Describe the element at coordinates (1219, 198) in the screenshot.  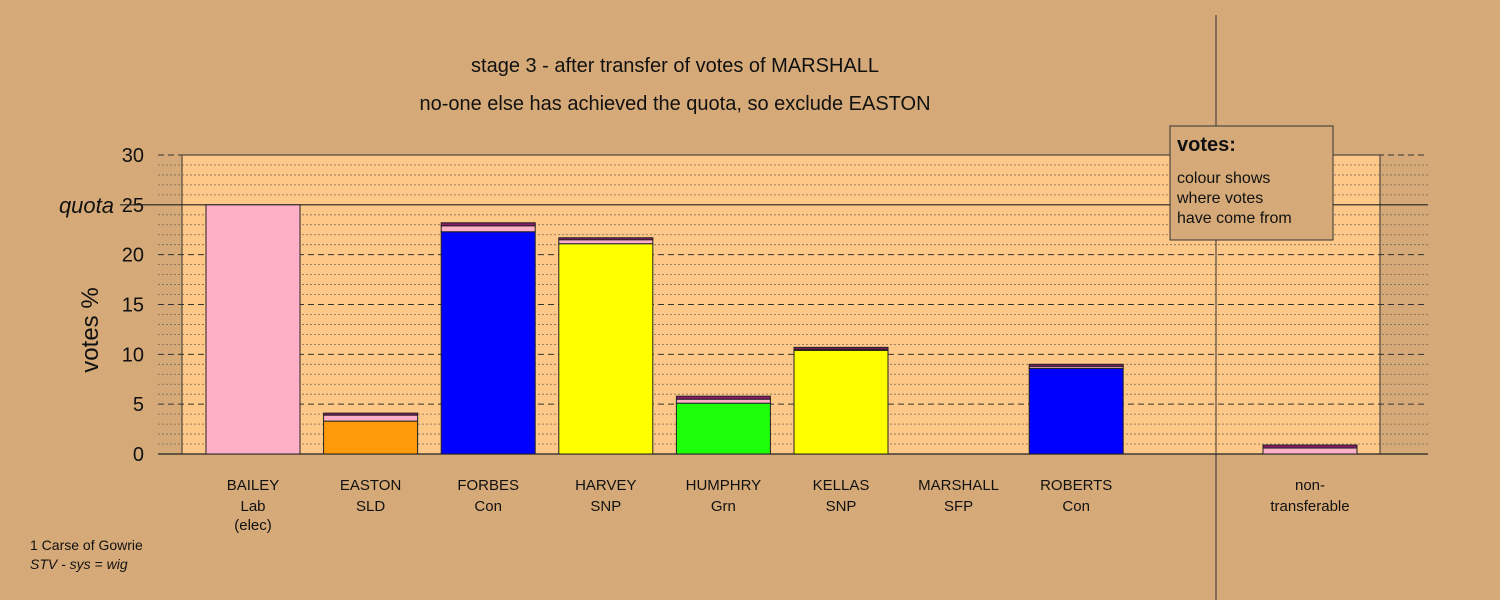
I see `legend-text: where votes` at that location.